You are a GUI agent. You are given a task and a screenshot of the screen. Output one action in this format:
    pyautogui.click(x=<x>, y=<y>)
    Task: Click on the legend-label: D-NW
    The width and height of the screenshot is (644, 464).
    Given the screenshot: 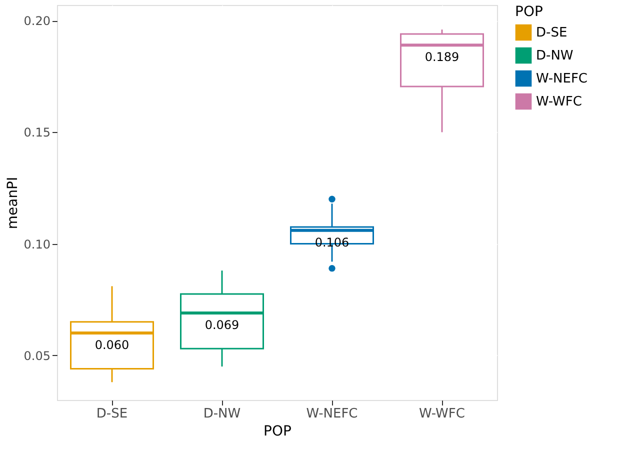 What is the action you would take?
    pyautogui.click(x=555, y=56)
    